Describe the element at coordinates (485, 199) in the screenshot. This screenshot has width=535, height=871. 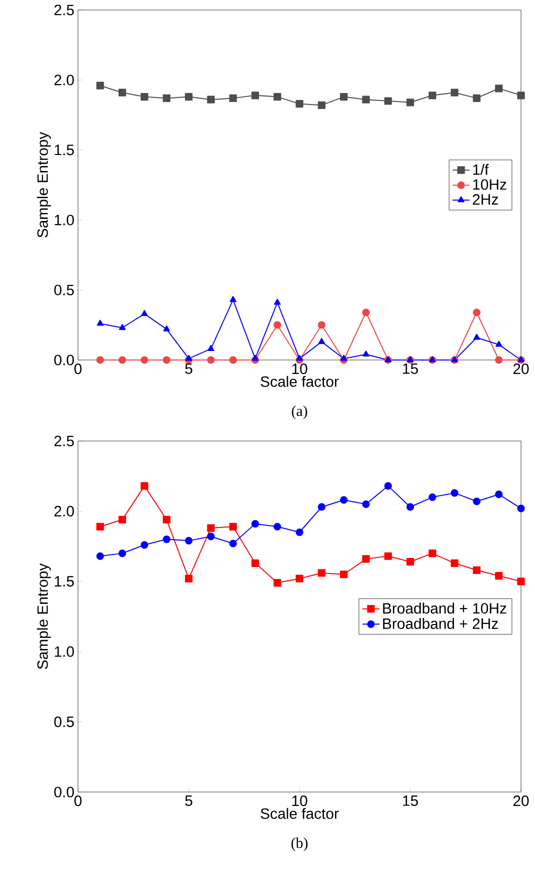
I see `legend-label: 2Hz` at that location.